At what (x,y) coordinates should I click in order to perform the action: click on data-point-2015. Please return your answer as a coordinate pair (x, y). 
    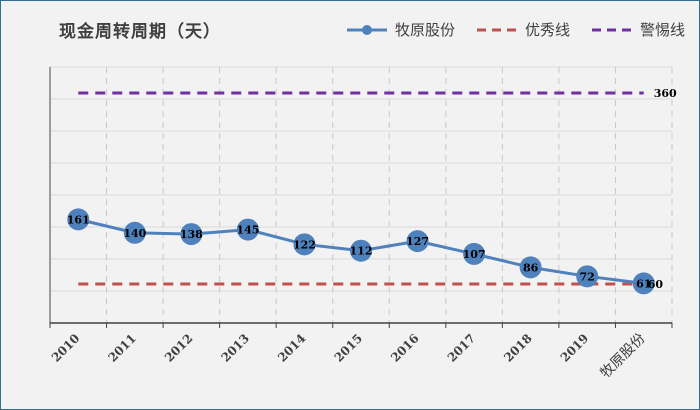
    Looking at the image, I should click on (361, 250).